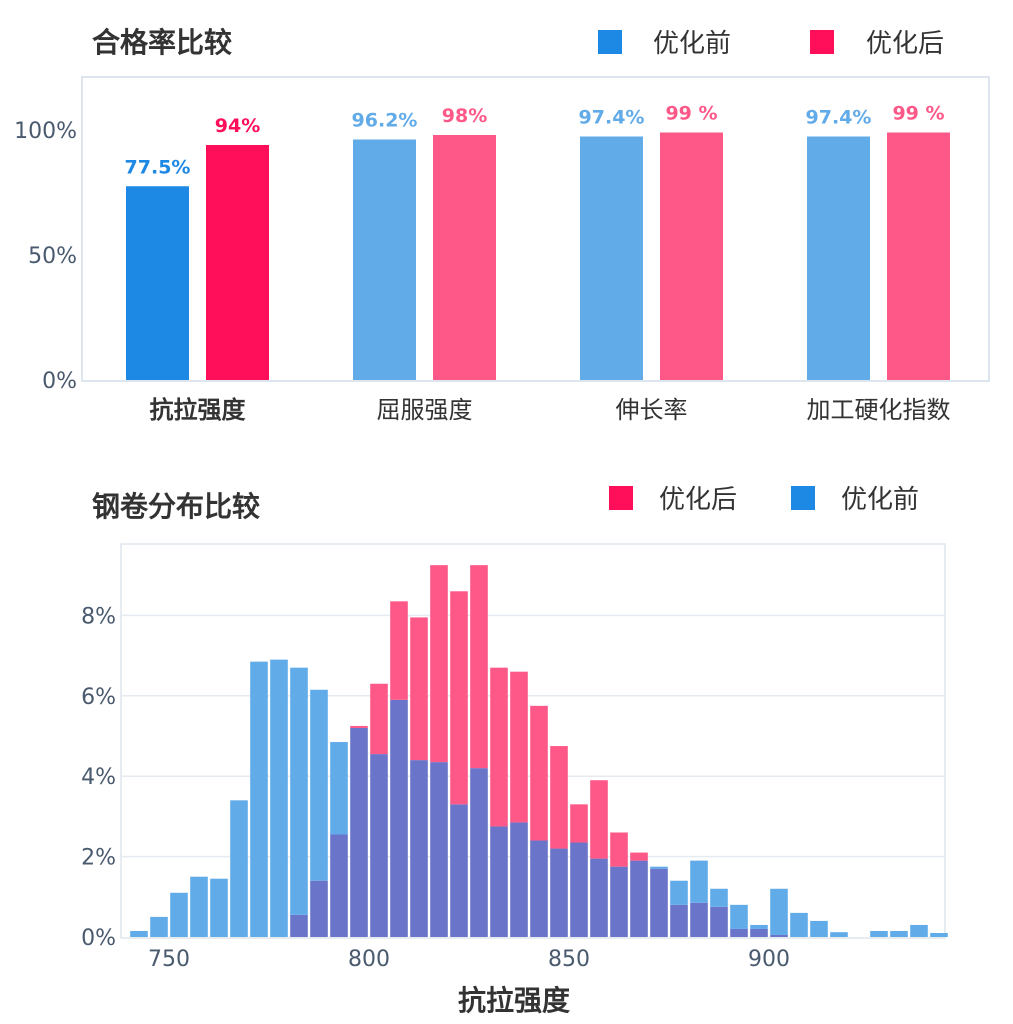 The width and height of the screenshot is (1013, 1024). What do you see at coordinates (464, 116) in the screenshot?
I see `data-label-after-1: 98%` at bounding box center [464, 116].